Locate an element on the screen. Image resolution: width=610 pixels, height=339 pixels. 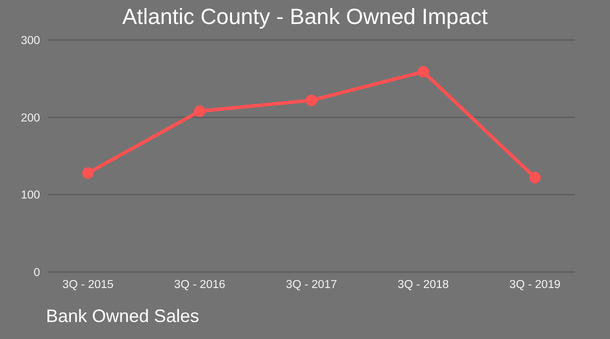
y-tick-label: 100 is located at coordinates (30, 196).